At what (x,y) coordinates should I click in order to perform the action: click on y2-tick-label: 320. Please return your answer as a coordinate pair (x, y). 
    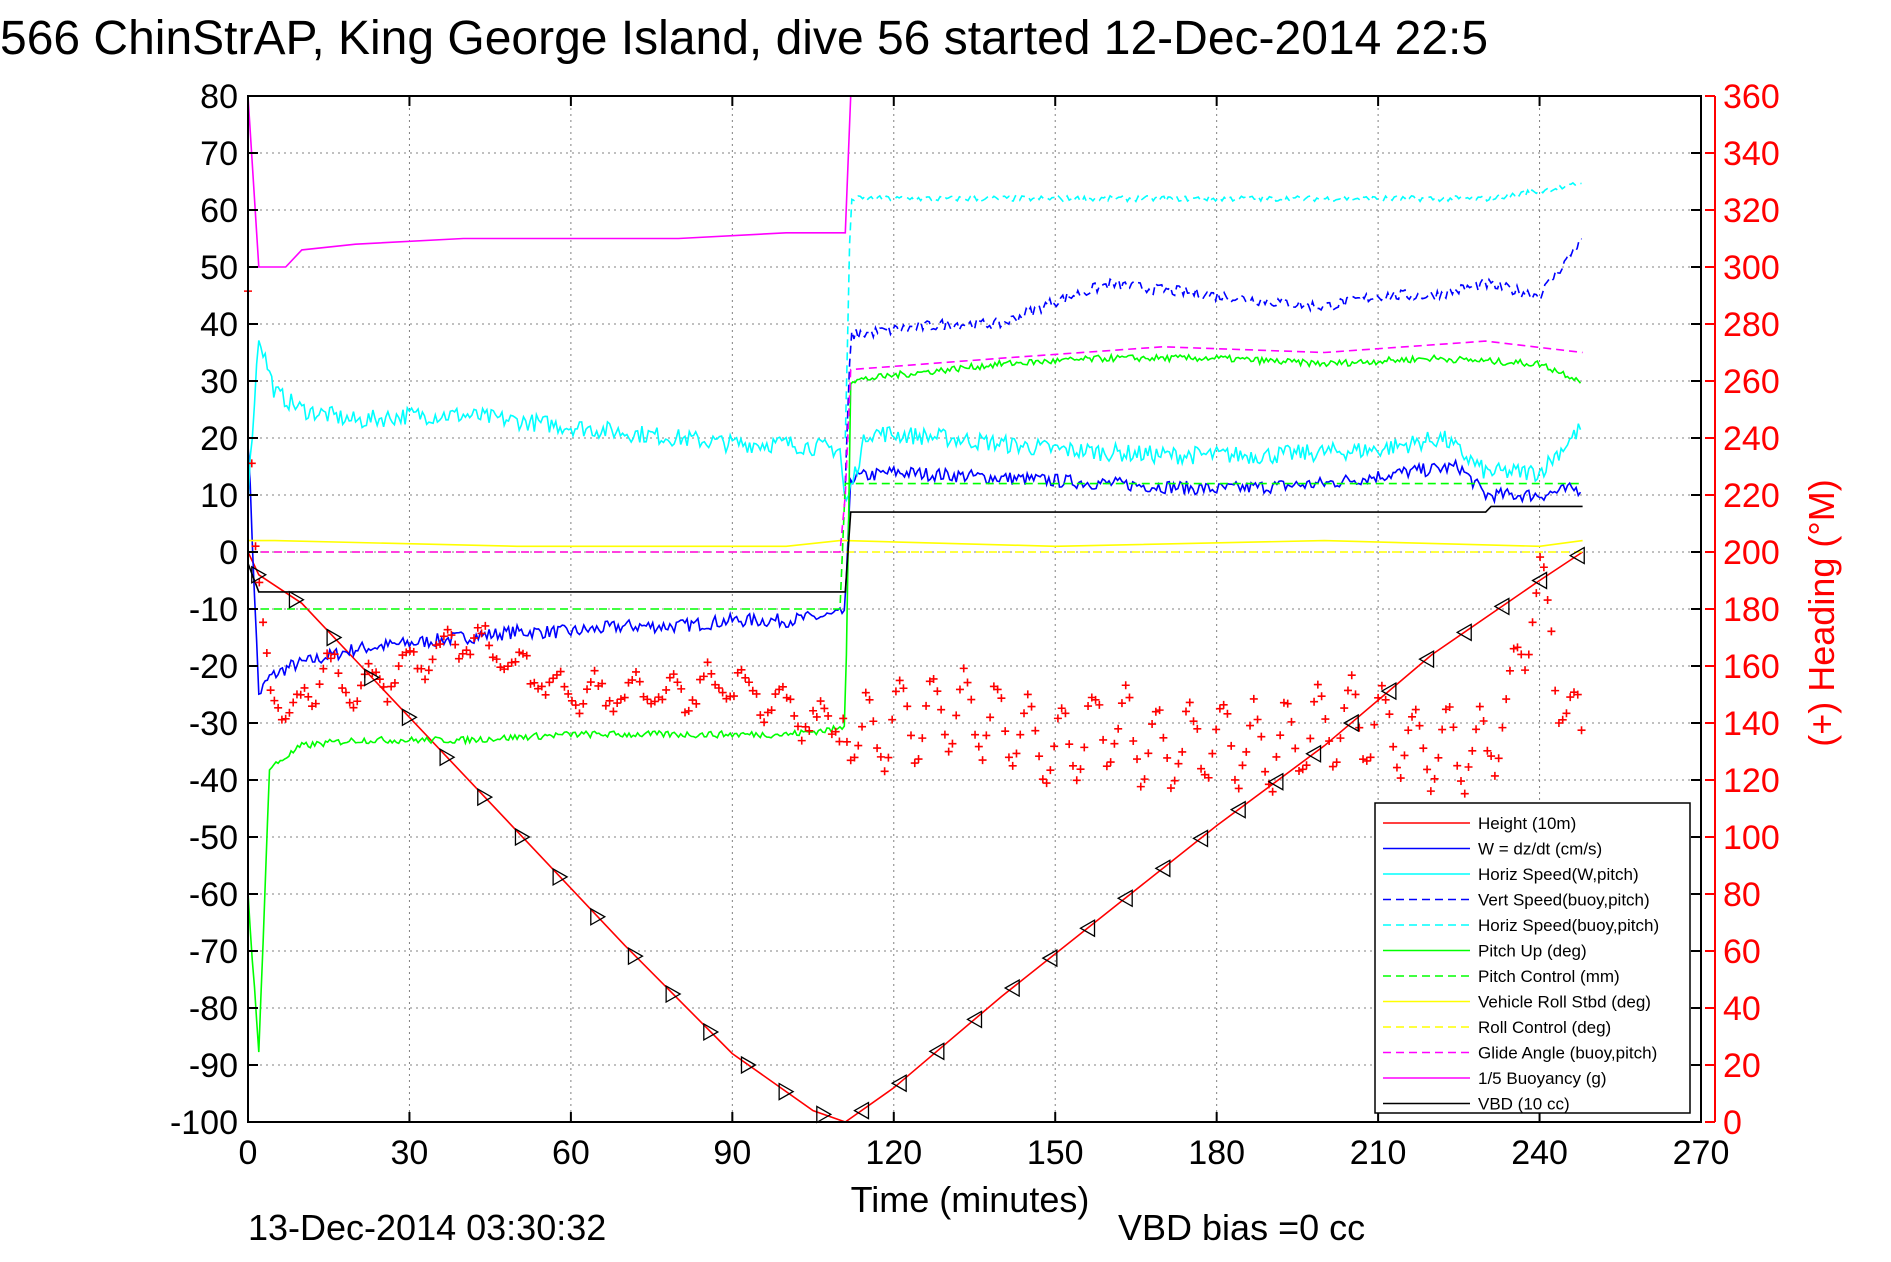
    Looking at the image, I should click on (1751, 211).